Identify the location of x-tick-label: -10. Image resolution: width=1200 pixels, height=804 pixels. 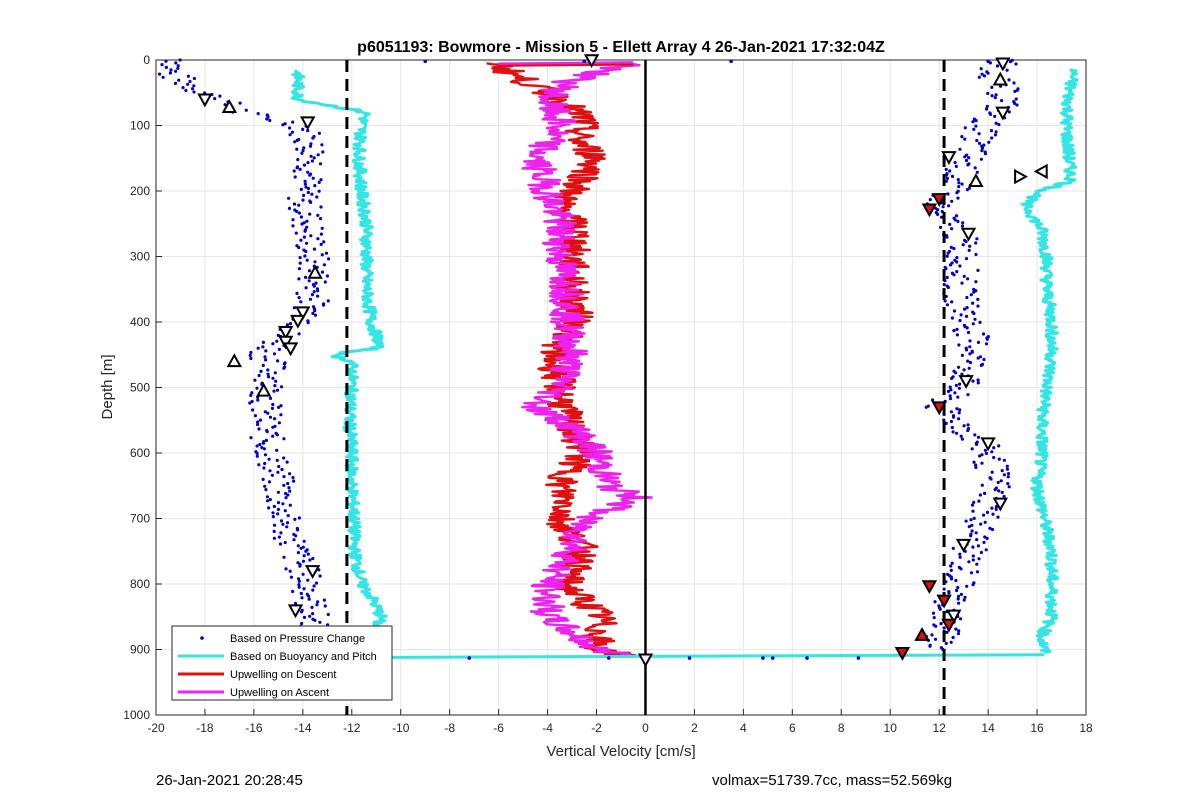
(401, 728).